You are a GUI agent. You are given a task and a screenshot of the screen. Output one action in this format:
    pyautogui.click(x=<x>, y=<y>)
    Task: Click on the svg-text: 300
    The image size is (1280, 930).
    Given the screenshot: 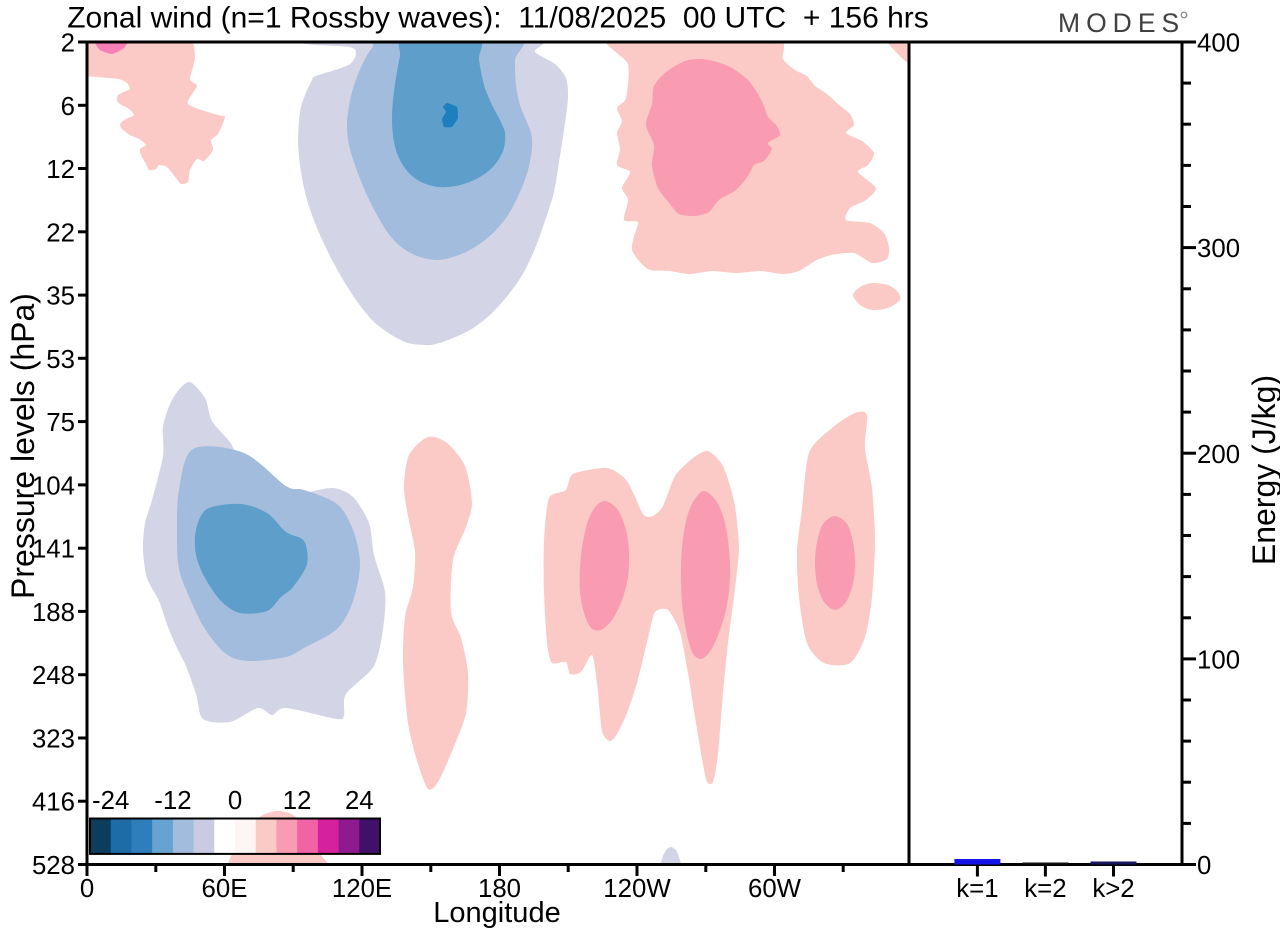 What is the action you would take?
    pyautogui.click(x=1218, y=249)
    